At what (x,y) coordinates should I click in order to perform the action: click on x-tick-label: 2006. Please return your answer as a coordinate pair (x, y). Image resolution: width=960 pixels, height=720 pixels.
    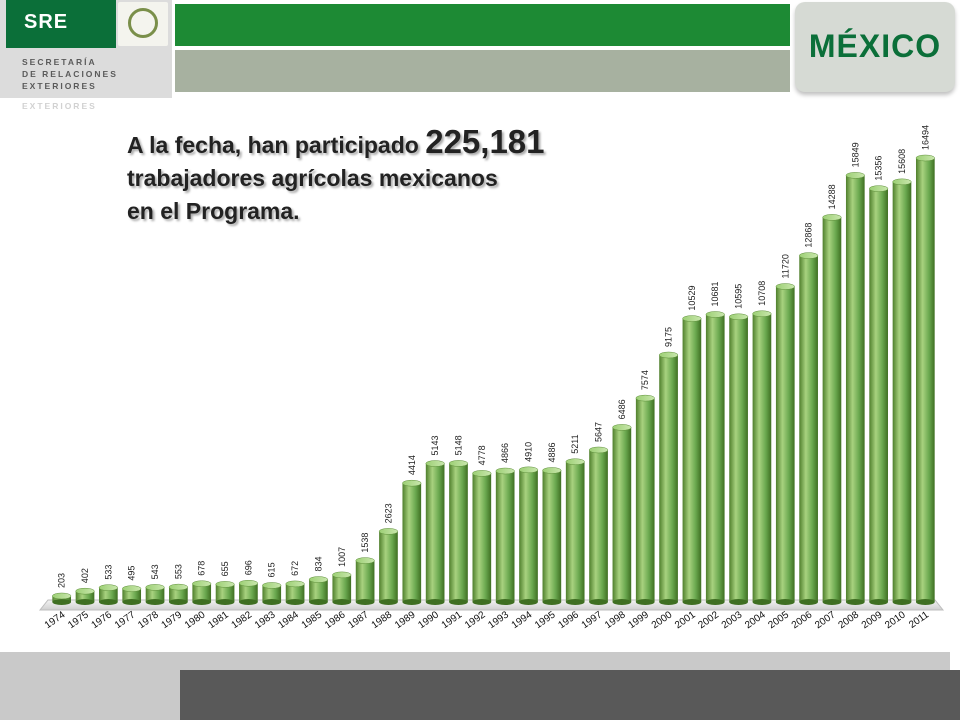
    Looking at the image, I should click on (802, 620).